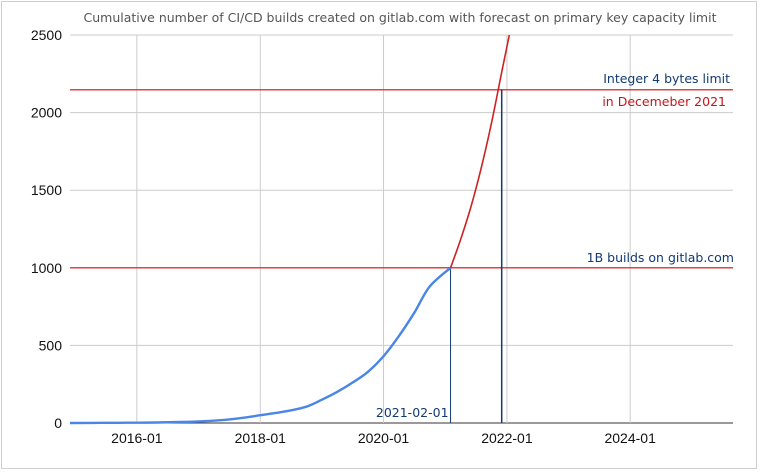 This screenshot has width=760, height=472. Describe the element at coordinates (58, 423) in the screenshot. I see `y-tick-label: 0` at that location.